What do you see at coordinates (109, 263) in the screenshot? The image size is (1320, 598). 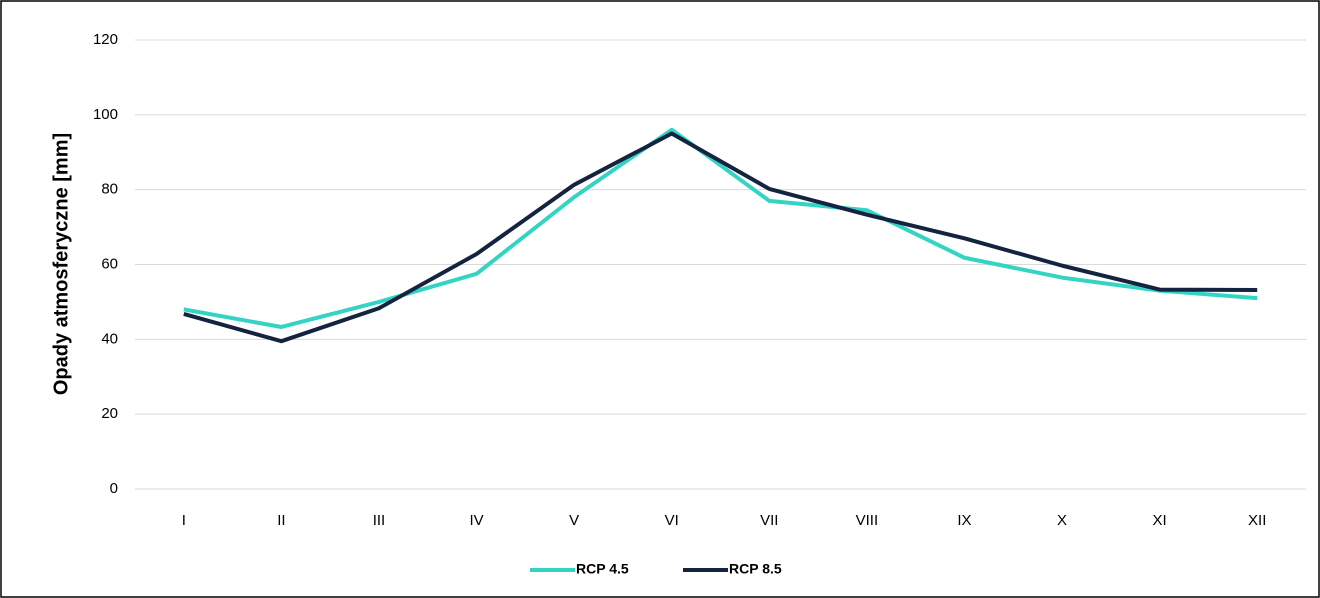 I see `y-tick-label: 60` at bounding box center [109, 263].